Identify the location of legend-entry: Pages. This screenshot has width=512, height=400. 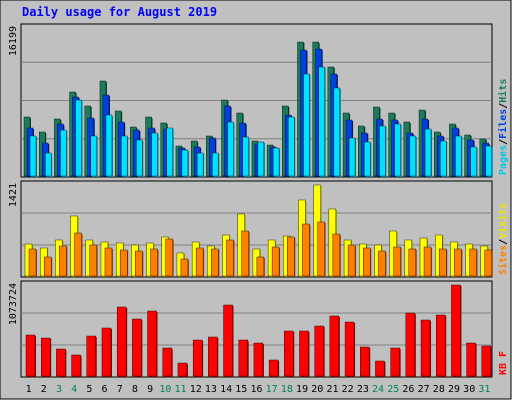
(503, 160).